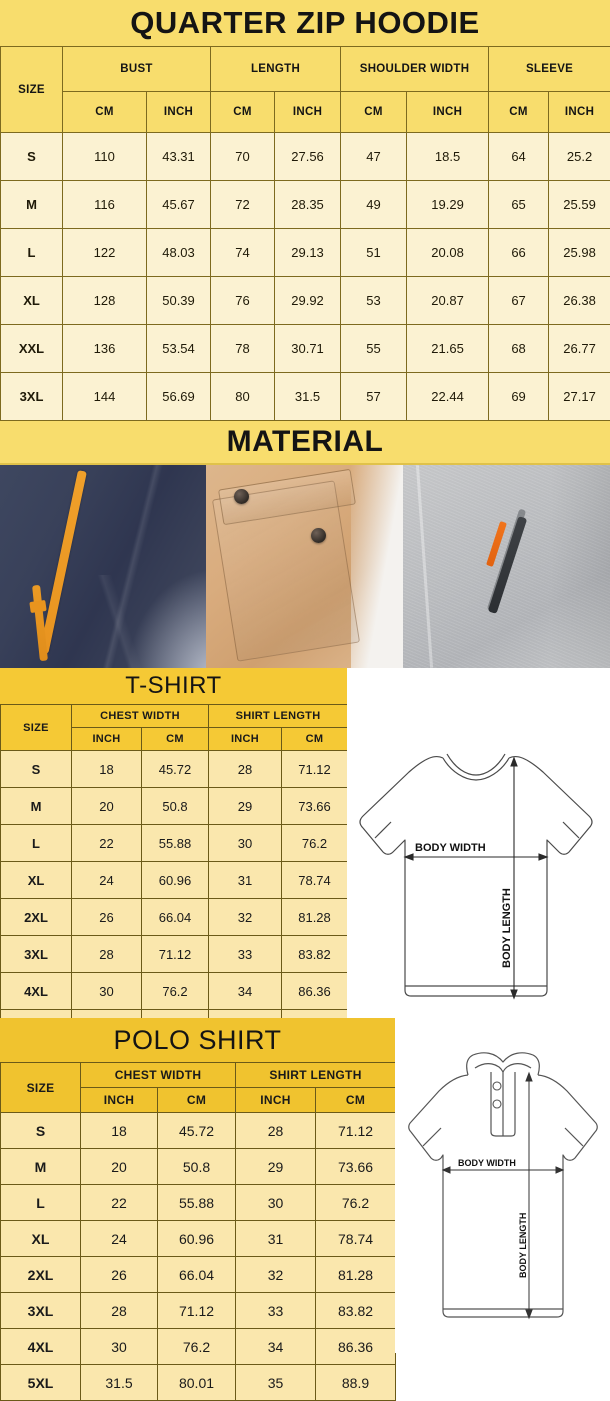 Image resolution: width=610 pixels, height=1401 pixels. Describe the element at coordinates (119, 1131) in the screenshot. I see `cell-chest-inch: 18` at that location.